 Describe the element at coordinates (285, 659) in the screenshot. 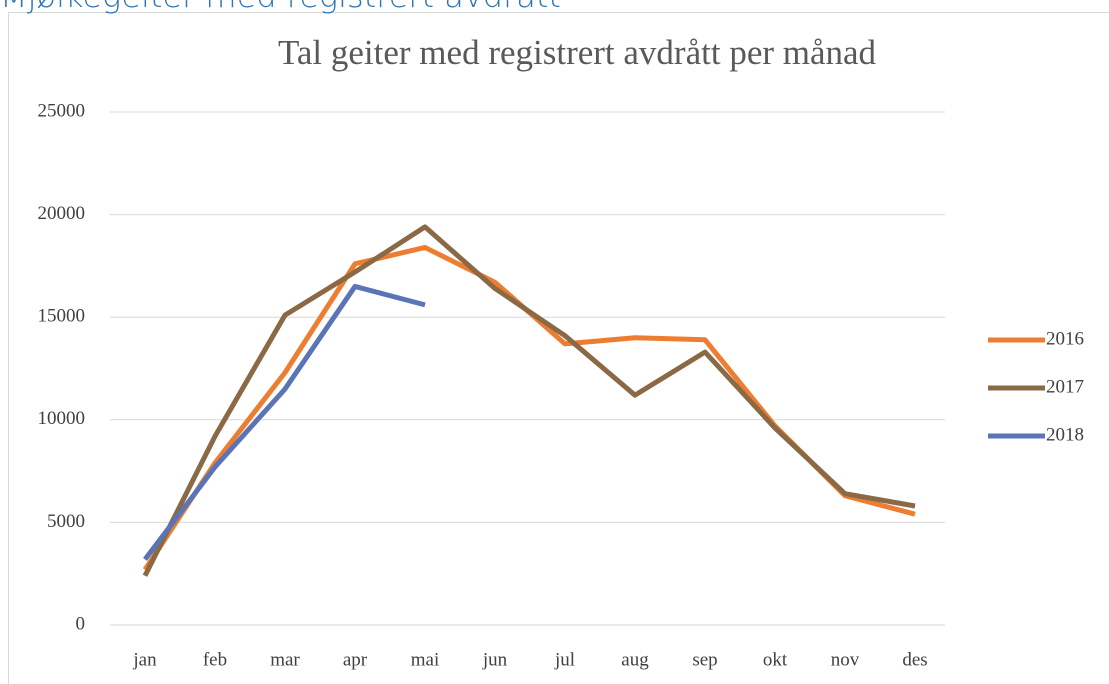

I see `x-tick-label: mar` at that location.